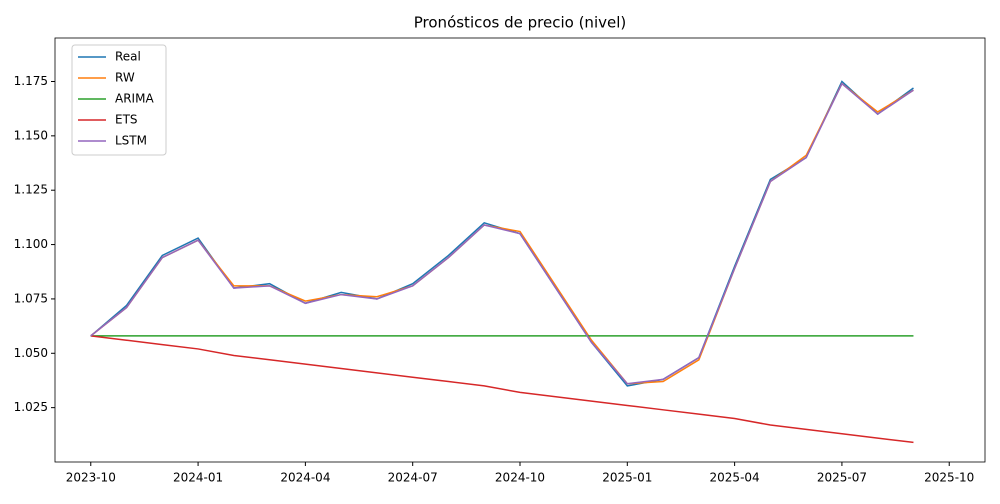  Describe the element at coordinates (520, 23) in the screenshot. I see `chart-title: Pronósticos de precio (nivel)` at that location.